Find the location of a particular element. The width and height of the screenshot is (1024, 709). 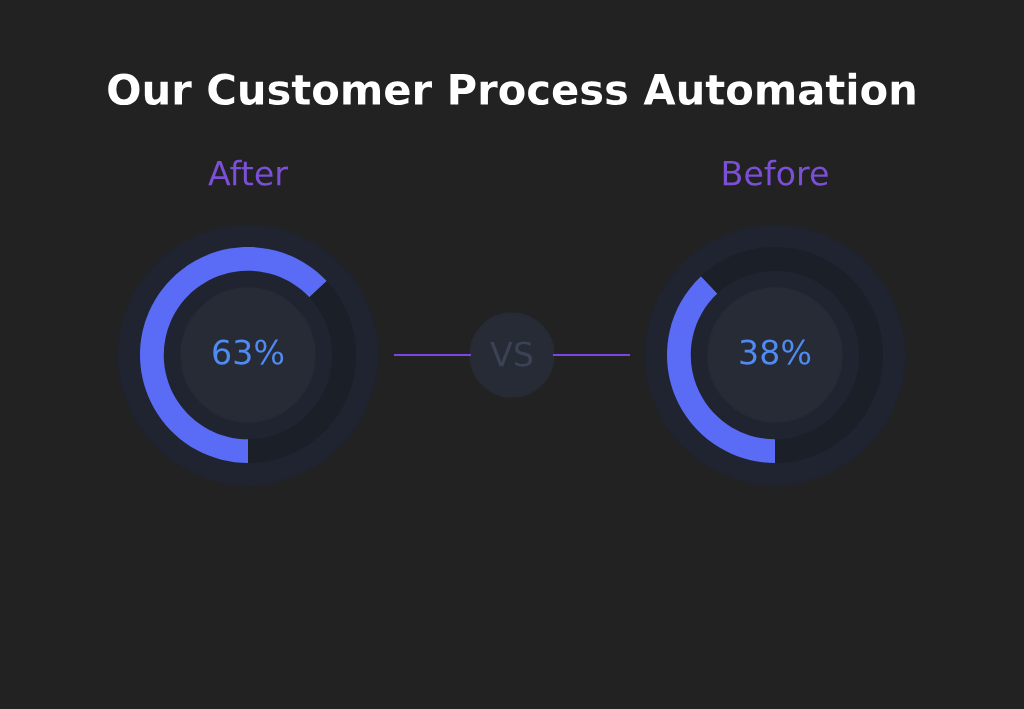

text: Our Customer Process Automation is located at coordinates (511, 89).